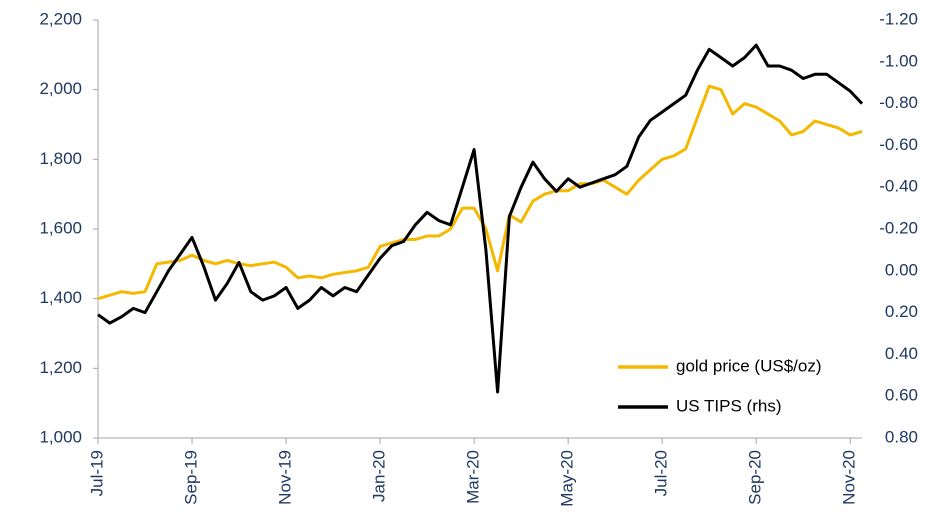 This screenshot has height=517, width=949. I want to click on x-tick-label: Jul-19, so click(96, 473).